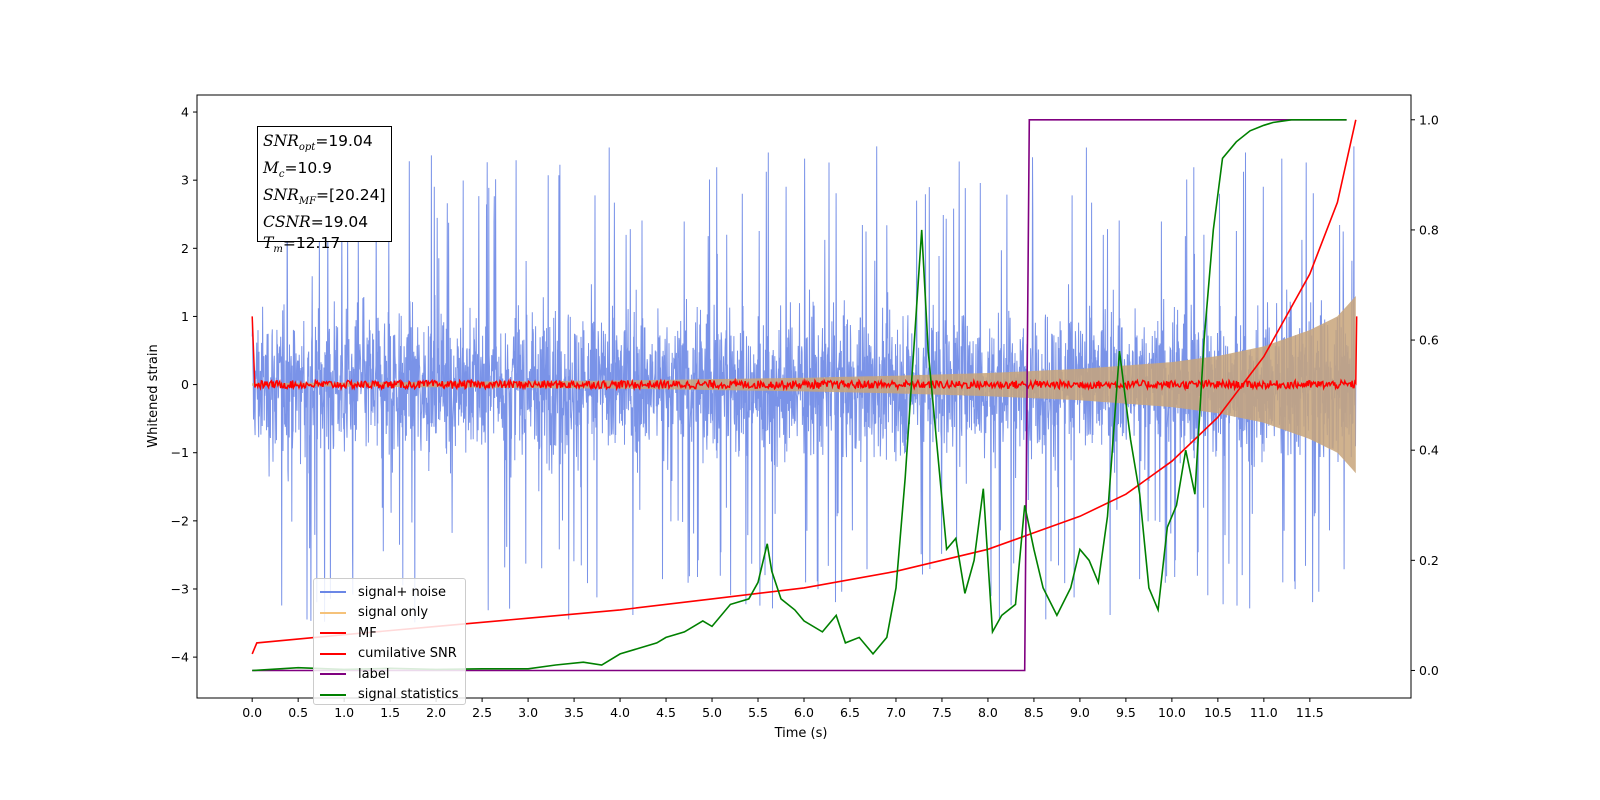  What do you see at coordinates (804, 354) in the screenshot?
I see `series-mf` at bounding box center [804, 354].